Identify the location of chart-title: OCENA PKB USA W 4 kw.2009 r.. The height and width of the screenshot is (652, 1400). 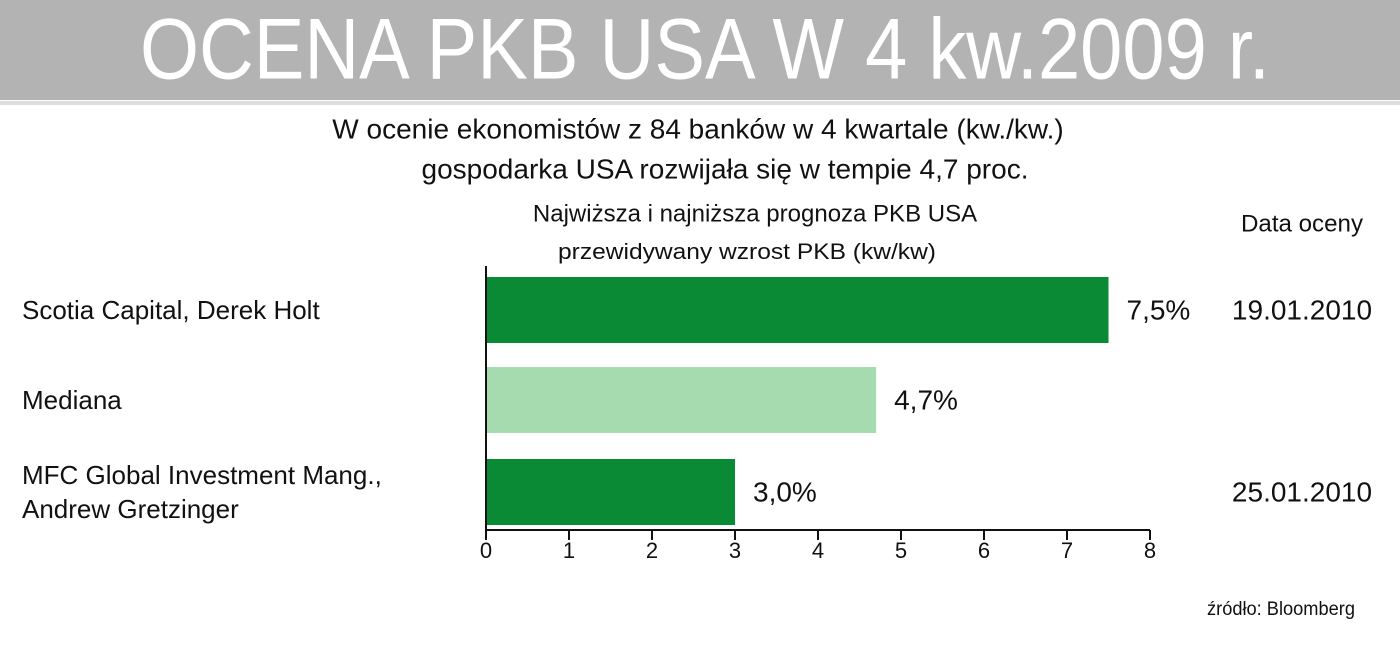
(705, 50).